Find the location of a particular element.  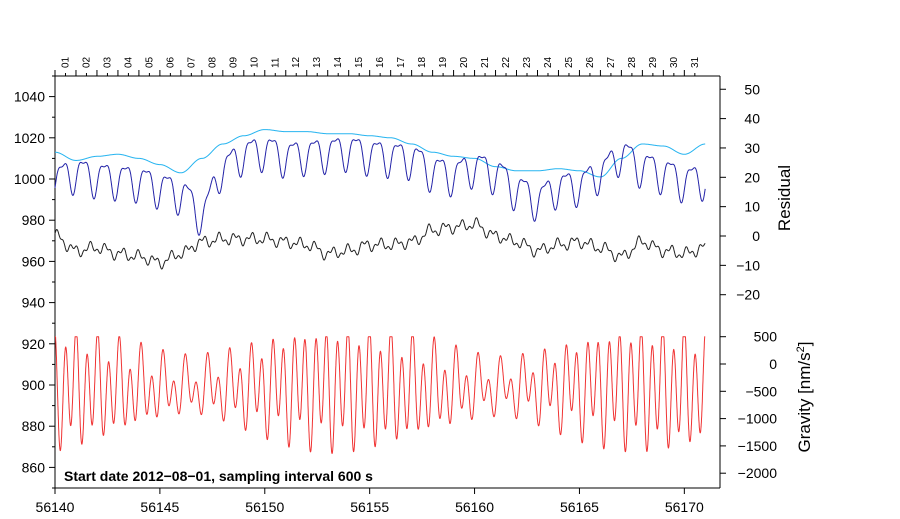

gravity-axis-title-suffix: ] is located at coordinates (804, 344).